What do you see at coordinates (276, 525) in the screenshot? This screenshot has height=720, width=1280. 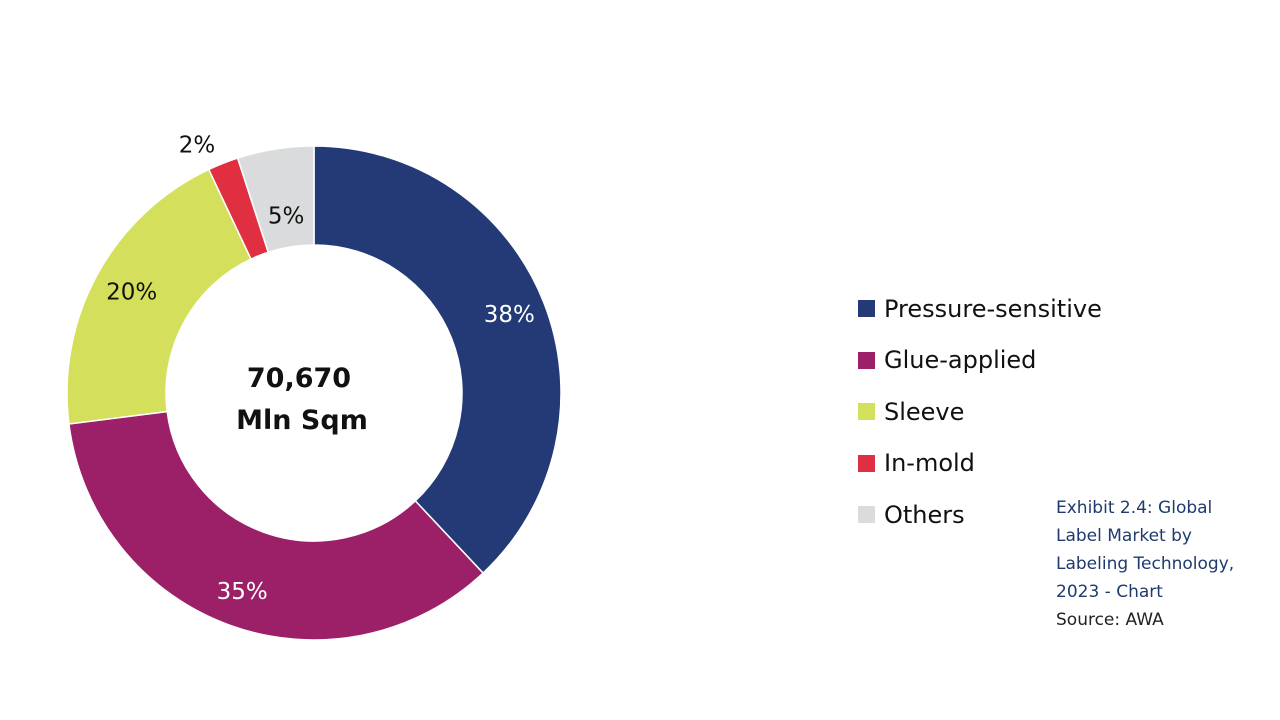 I see `slice-glue-applied` at bounding box center [276, 525].